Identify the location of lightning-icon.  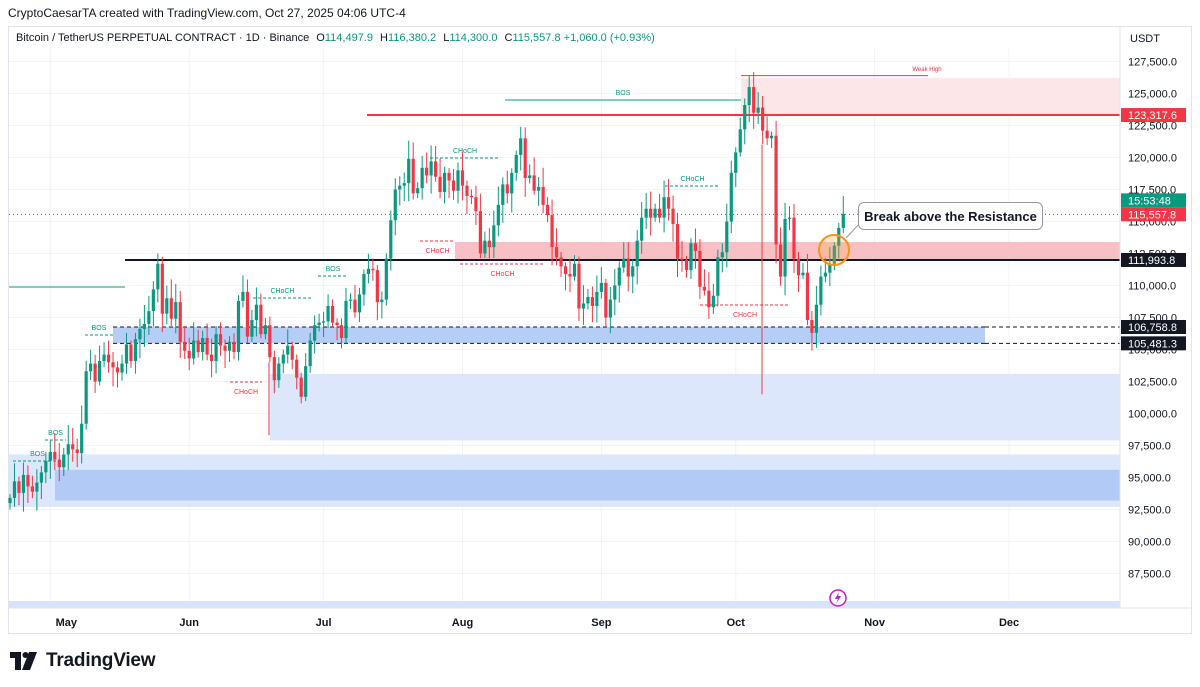
(838, 598).